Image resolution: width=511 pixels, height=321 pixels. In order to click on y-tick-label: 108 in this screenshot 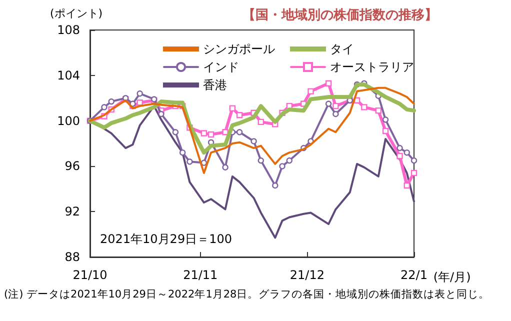, I will do `click(68, 30)`.